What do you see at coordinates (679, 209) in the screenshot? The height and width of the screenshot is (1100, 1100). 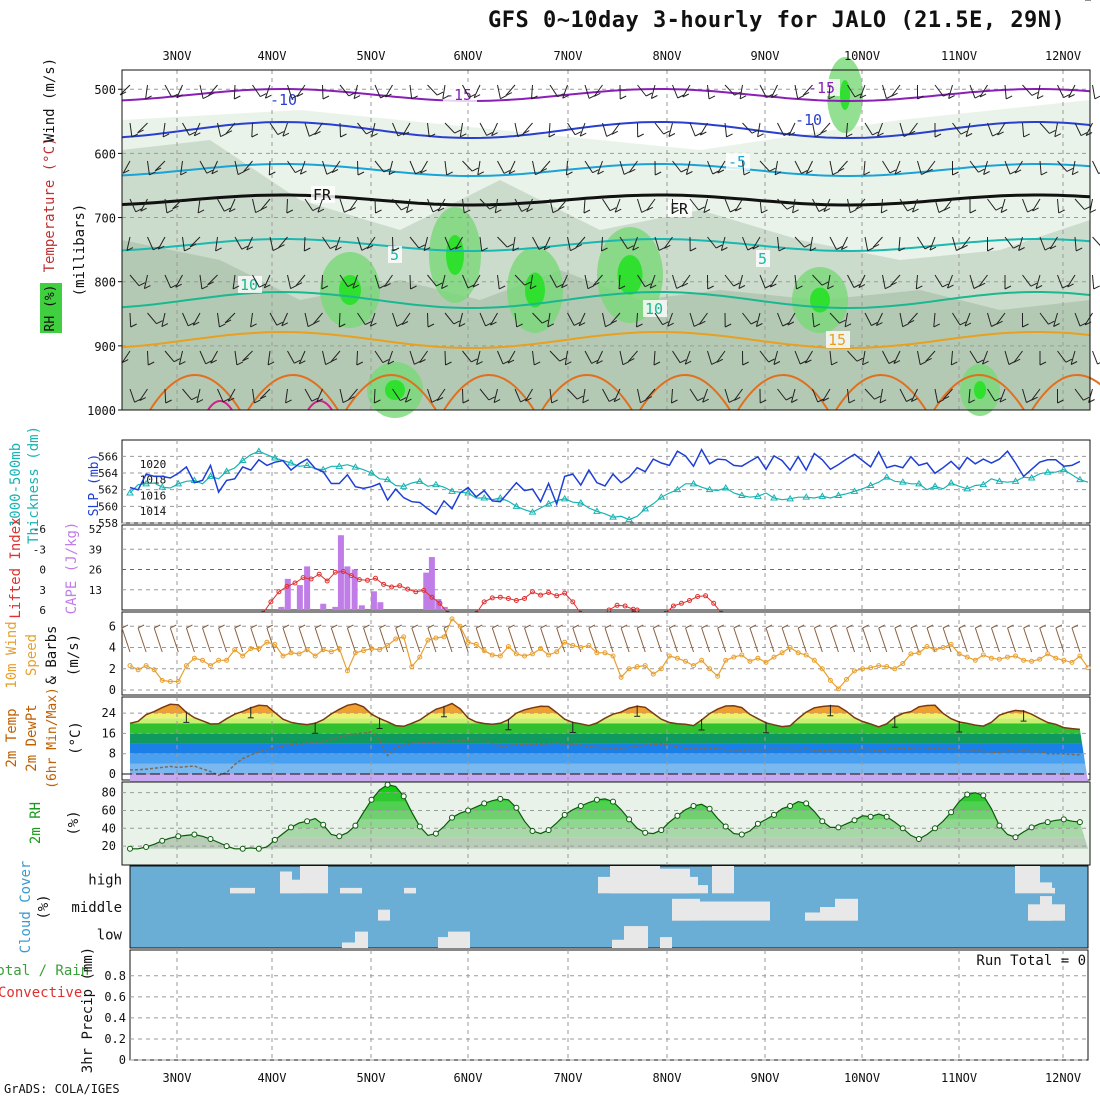 I see `contour-label: FR` at bounding box center [679, 209].